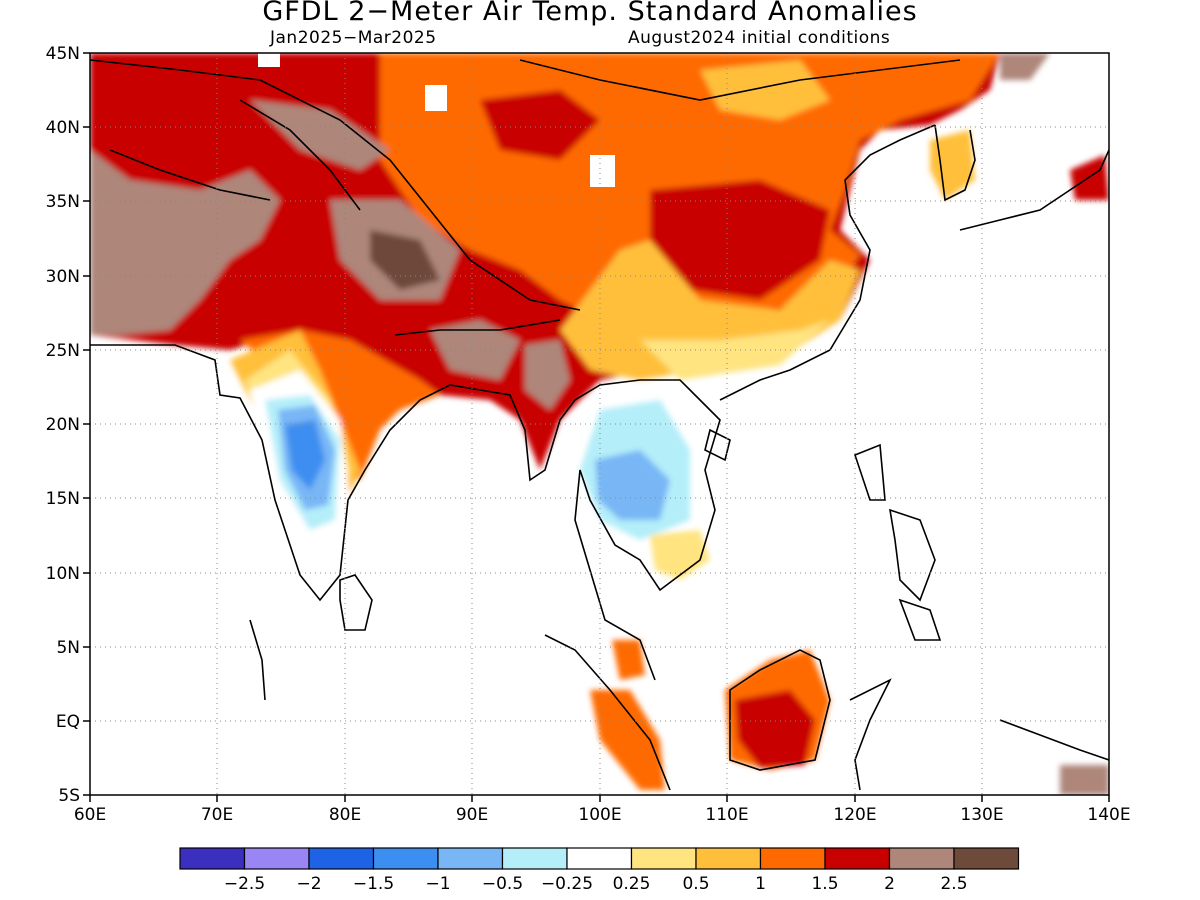 The width and height of the screenshot is (1200, 900). What do you see at coordinates (695, 884) in the screenshot?
I see `legend-label: 0.5` at bounding box center [695, 884].